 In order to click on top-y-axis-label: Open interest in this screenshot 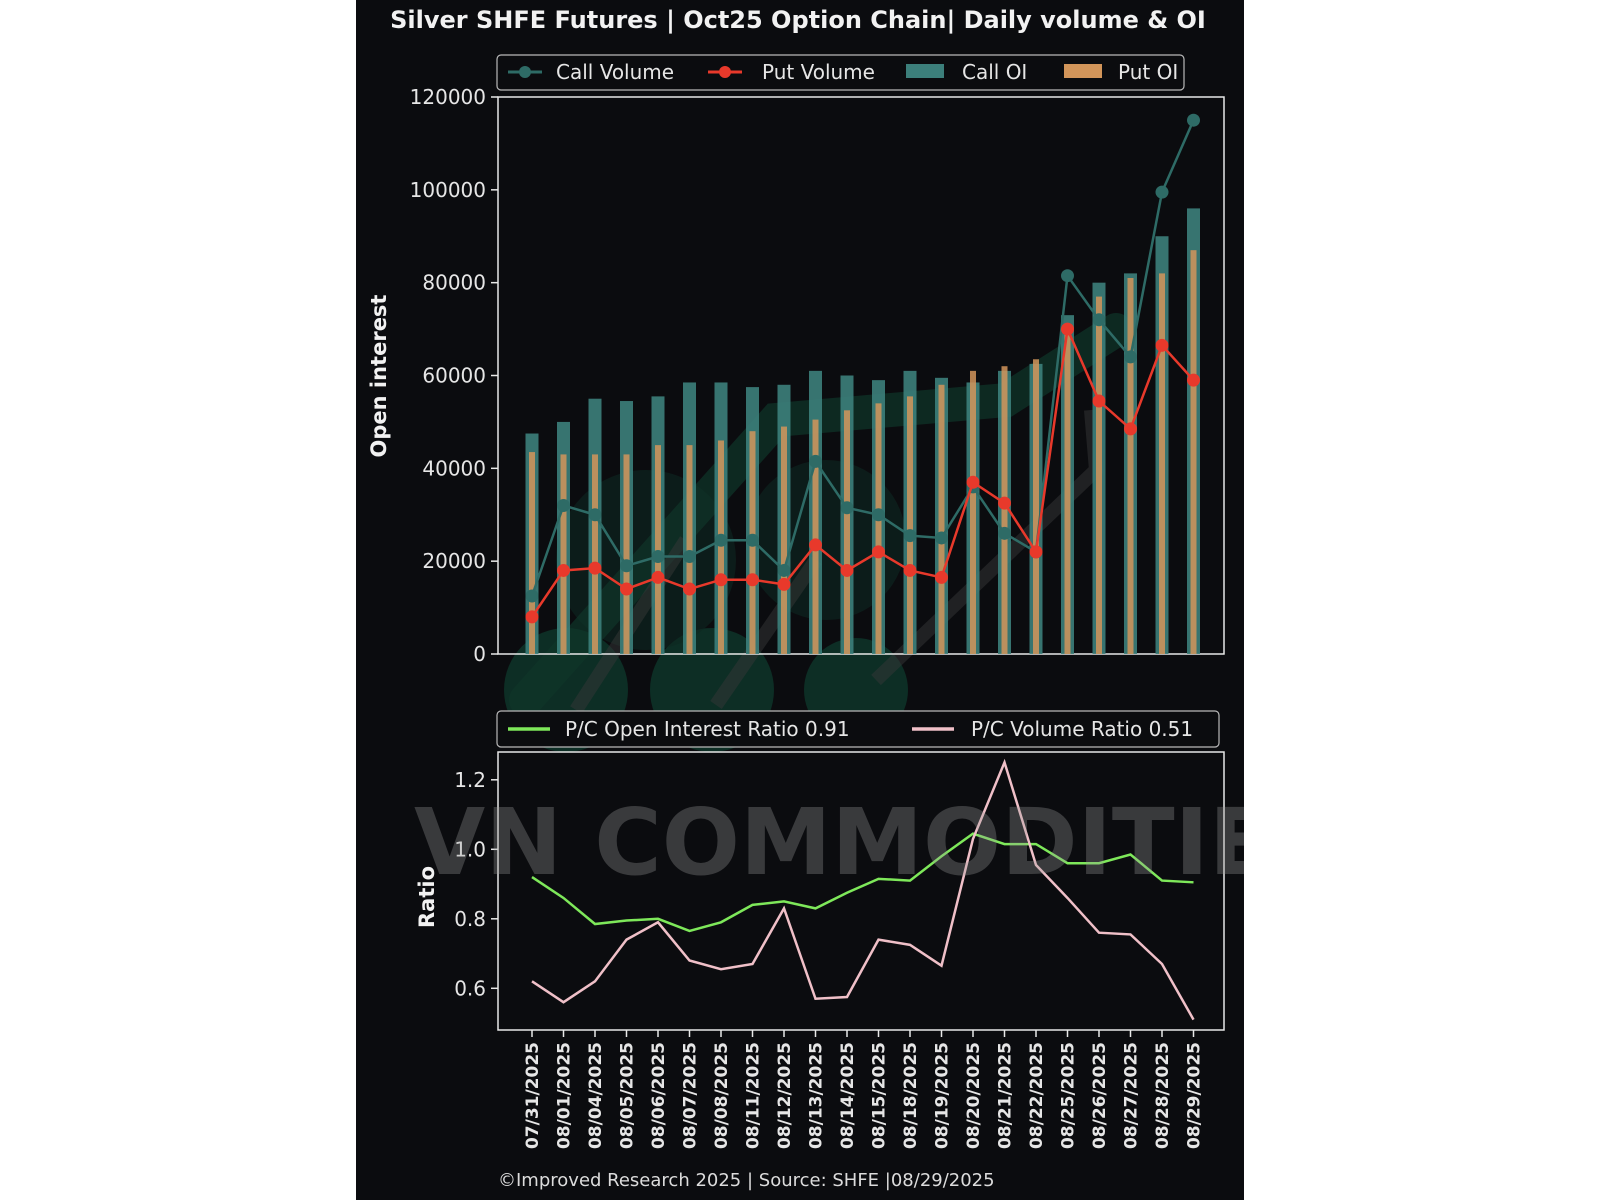, I will do `click(379, 376)`.